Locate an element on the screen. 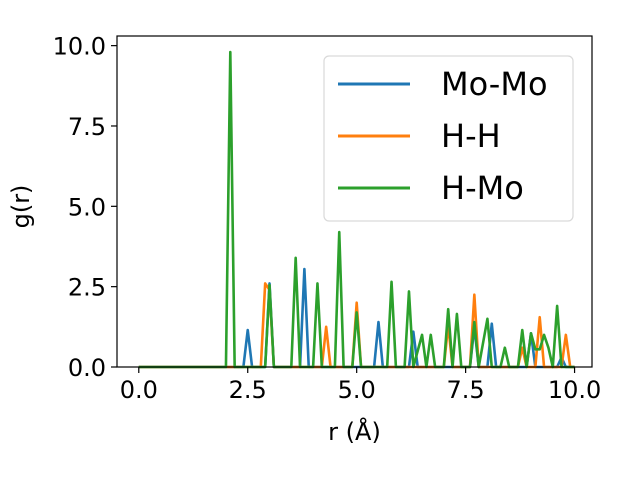  legend-label-h-h: H-H is located at coordinates (471, 136).